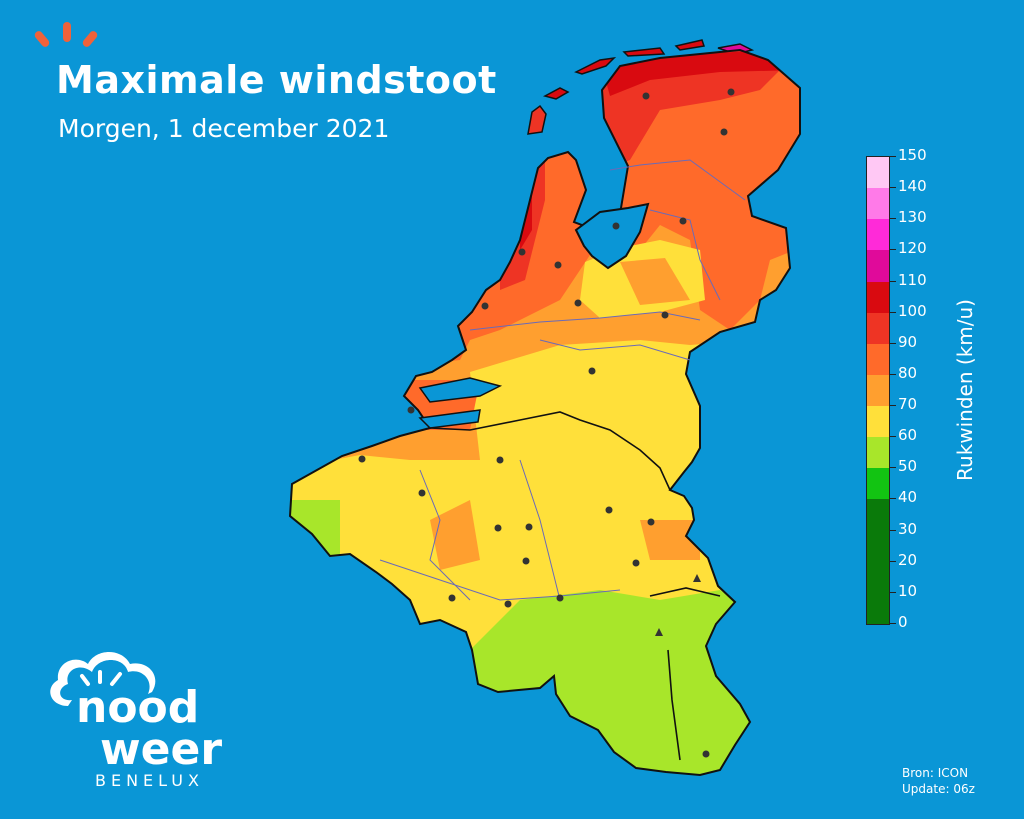 The height and width of the screenshot is (819, 1024). What do you see at coordinates (276, 80) in the screenshot?
I see `map-title: Maximale windstoot` at bounding box center [276, 80].